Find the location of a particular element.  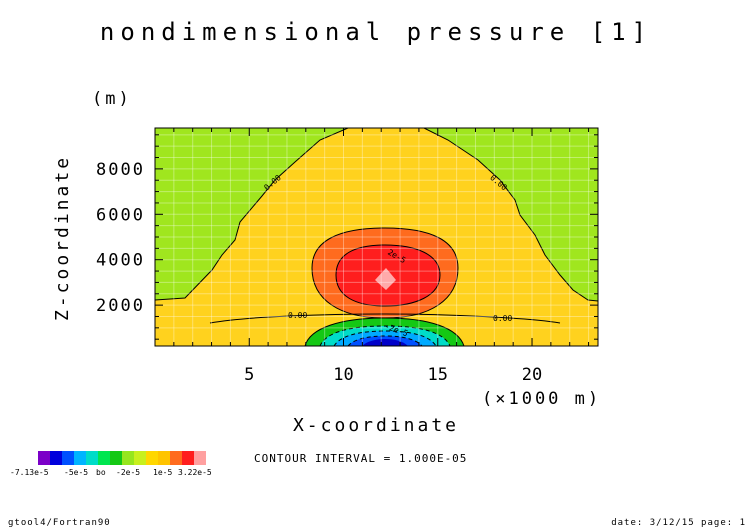

colorbar-label: 3.22e-5 is located at coordinates (195, 472).